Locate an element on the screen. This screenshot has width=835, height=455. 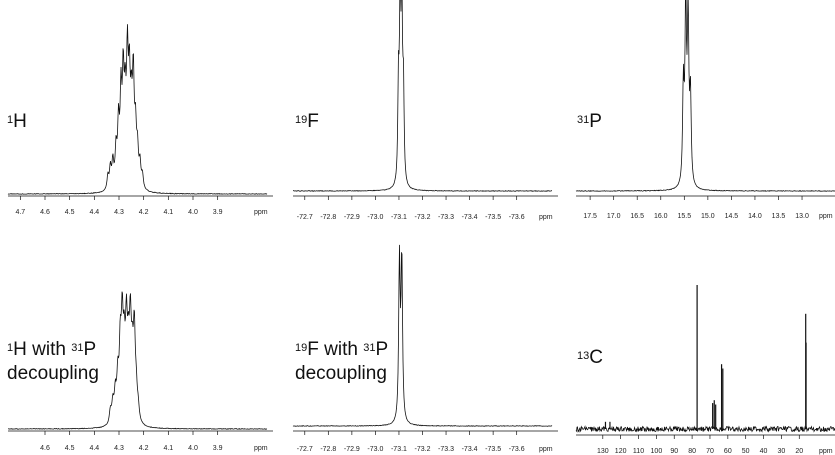
label-1h-decoupled: 1H with 31P decoupling is located at coordinates (53, 361).